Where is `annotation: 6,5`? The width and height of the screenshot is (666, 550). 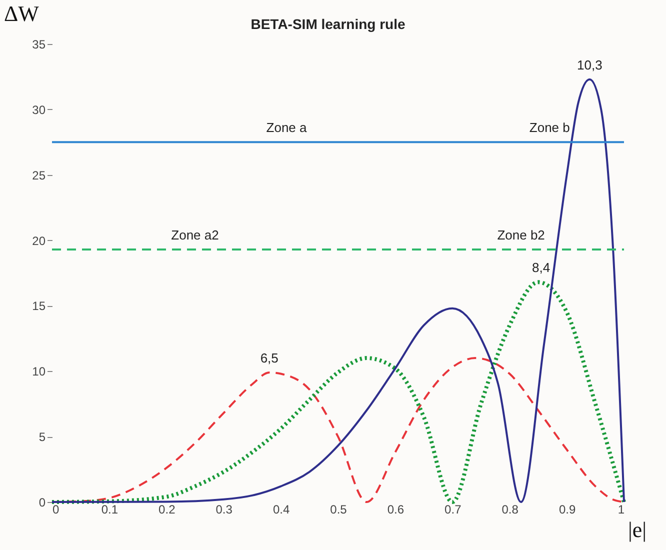 annotation: 6,5 is located at coordinates (269, 358).